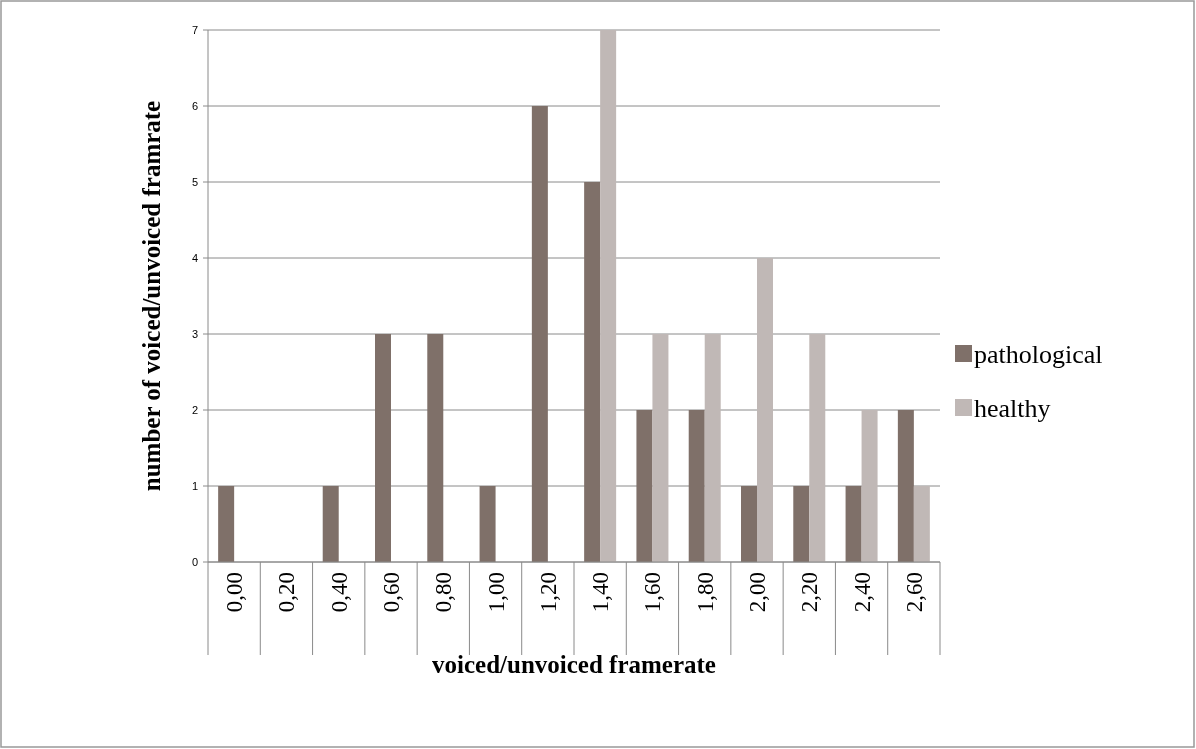  Describe the element at coordinates (151, 296) in the screenshot. I see `y-axis-title: number of voiced/unvoiced framrate` at that location.